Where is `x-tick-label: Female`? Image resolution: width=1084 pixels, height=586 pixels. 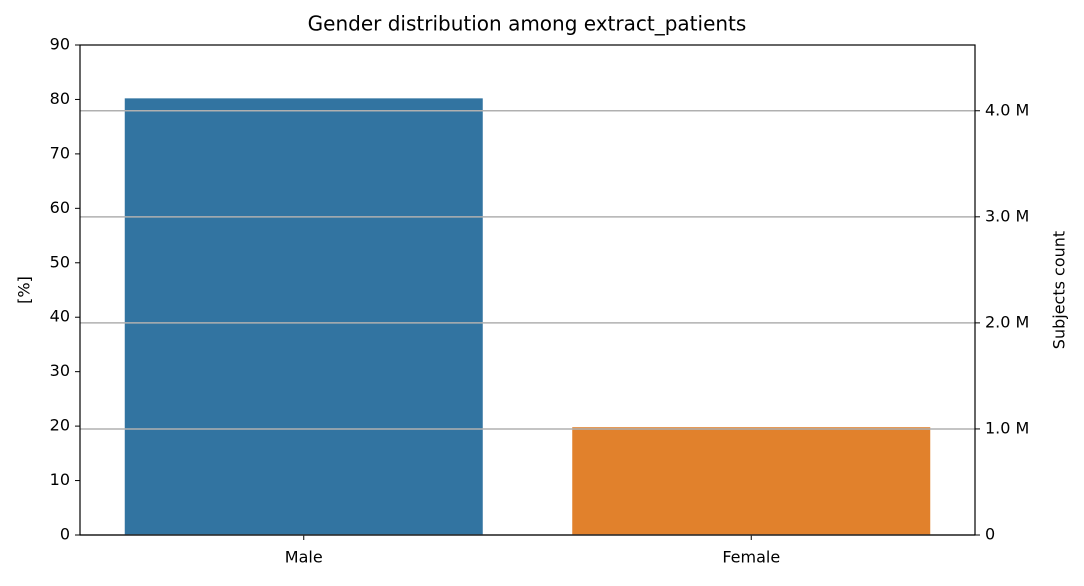 x-tick-label: Female is located at coordinates (751, 557).